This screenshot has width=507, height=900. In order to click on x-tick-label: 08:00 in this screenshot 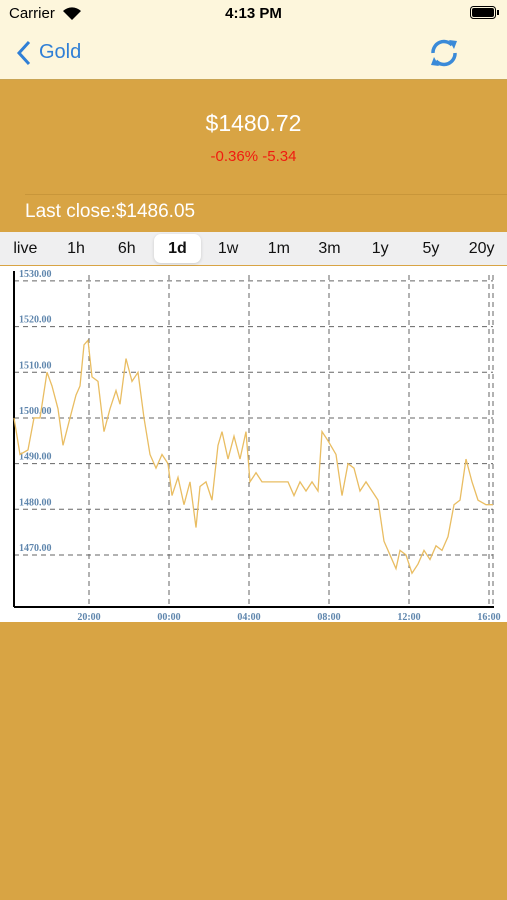, I will do `click(328, 617)`.